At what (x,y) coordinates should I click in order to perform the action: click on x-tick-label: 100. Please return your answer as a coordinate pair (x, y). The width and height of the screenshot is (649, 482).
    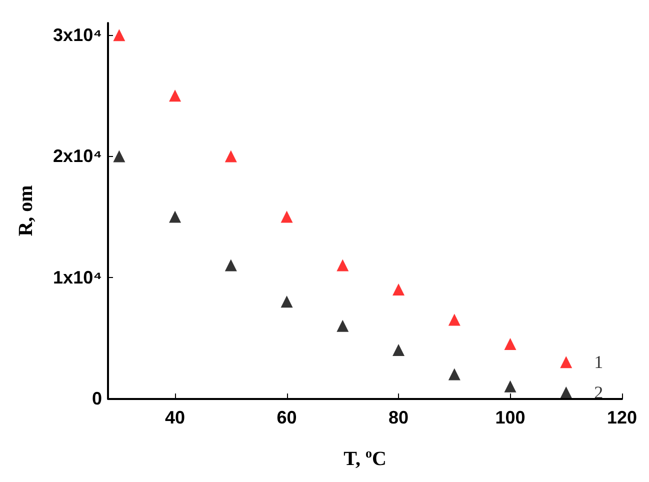
    Looking at the image, I should click on (510, 418).